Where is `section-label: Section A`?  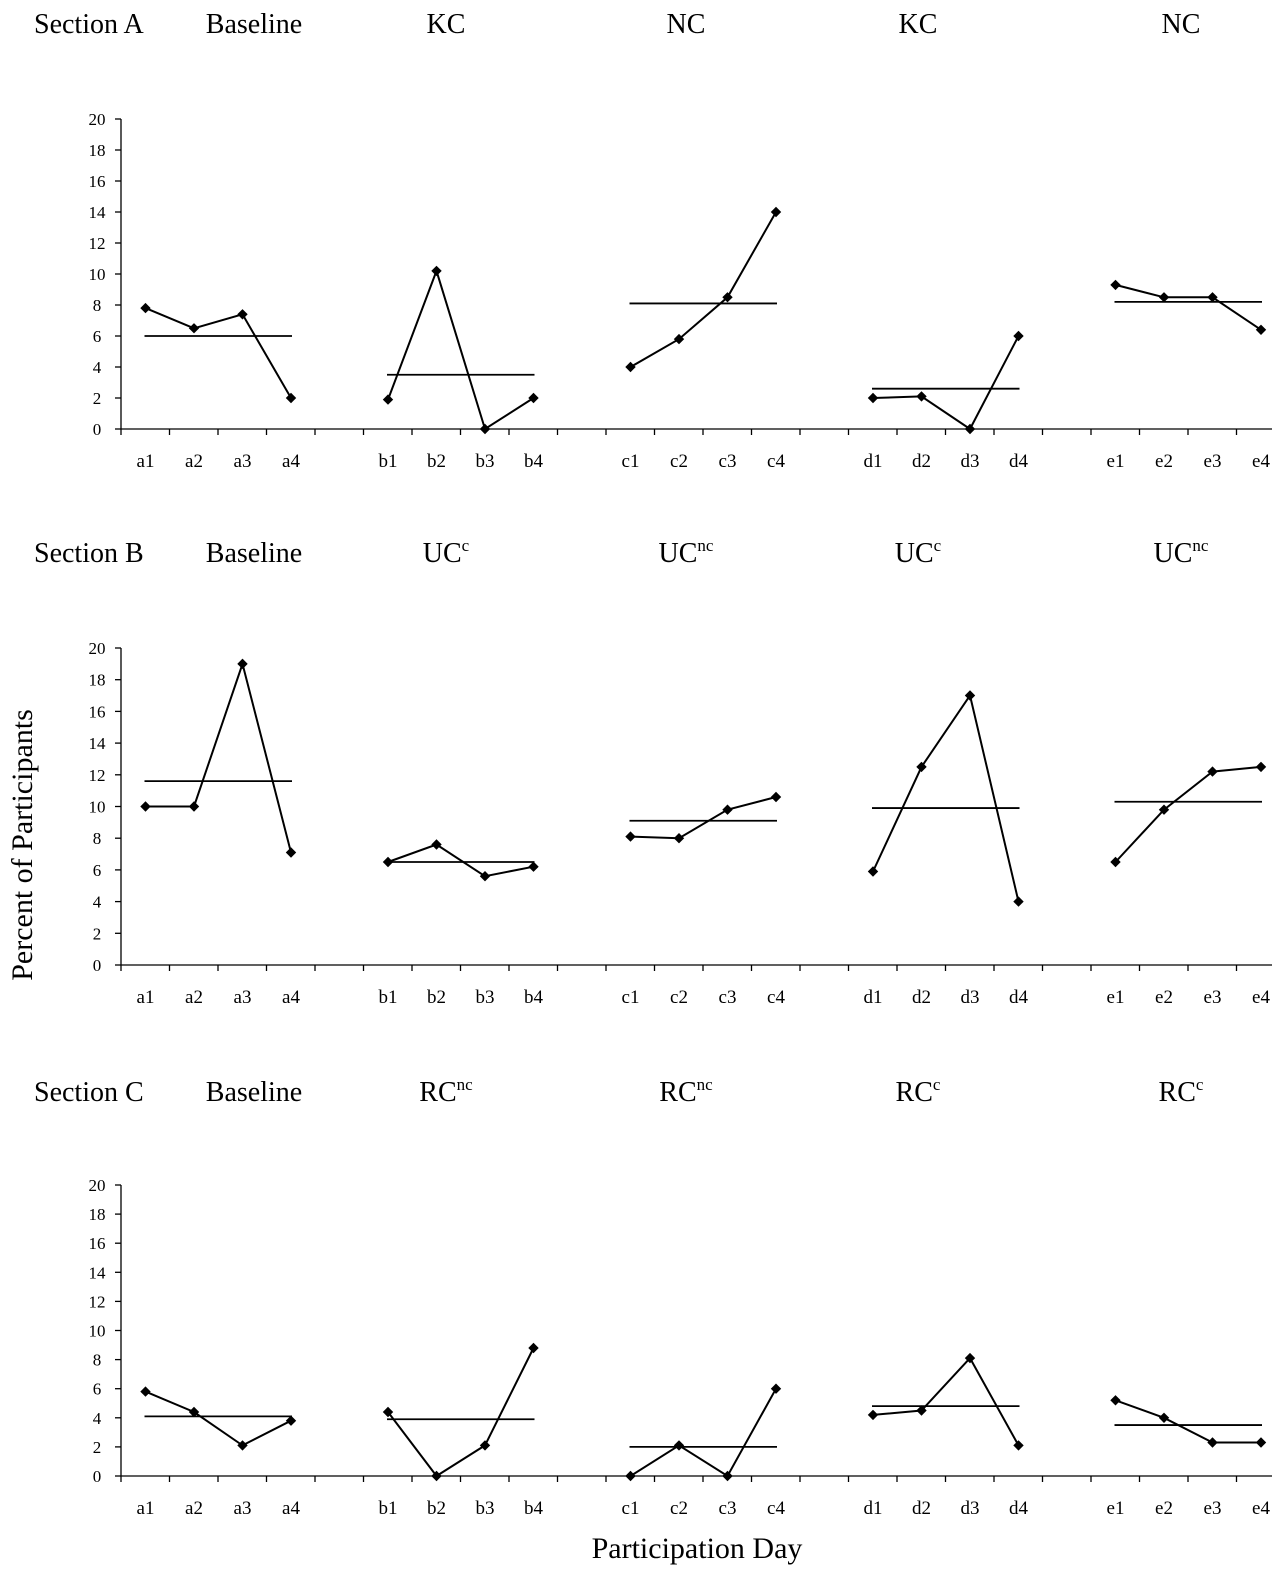 section-label: Section A is located at coordinates (89, 24).